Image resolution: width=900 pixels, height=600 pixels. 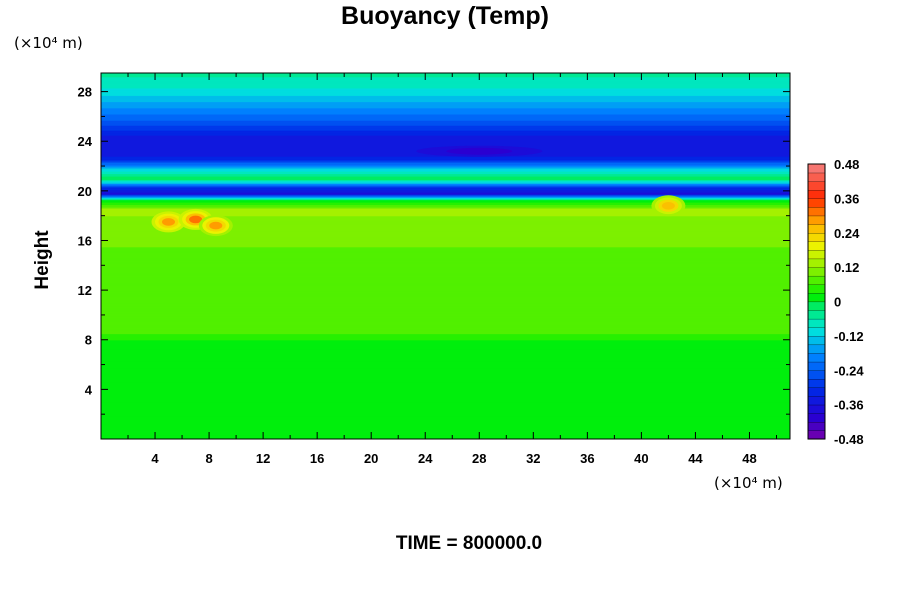 I want to click on x-tick-label: 36, so click(x=587, y=458).